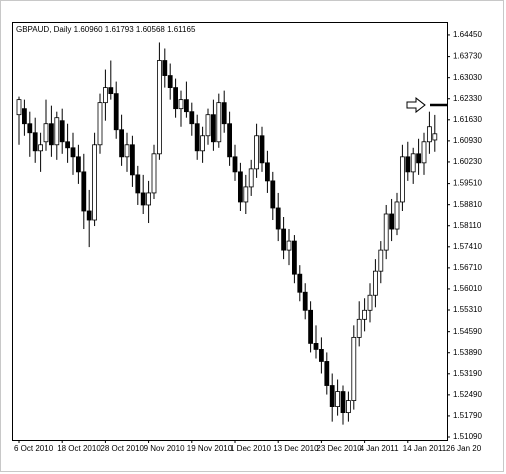 The height and width of the screenshot is (474, 506). Describe the element at coordinates (164, 448) in the screenshot. I see `x-tick-label: 9 Nov 2010` at that location.